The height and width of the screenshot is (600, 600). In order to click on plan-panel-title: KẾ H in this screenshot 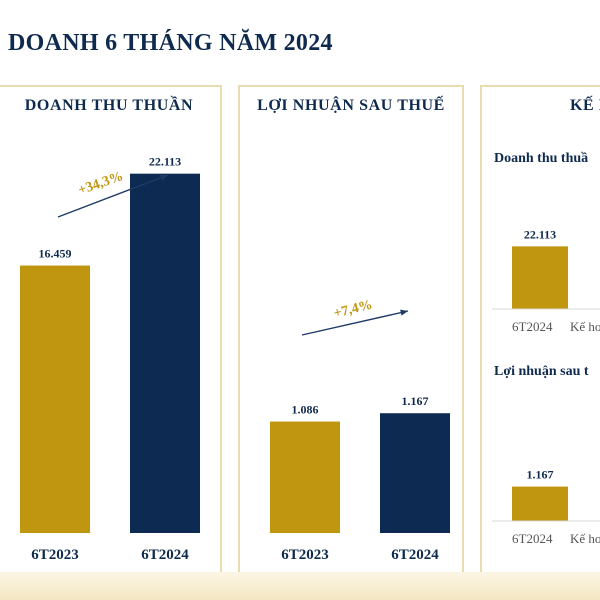, I will do `click(585, 105)`.